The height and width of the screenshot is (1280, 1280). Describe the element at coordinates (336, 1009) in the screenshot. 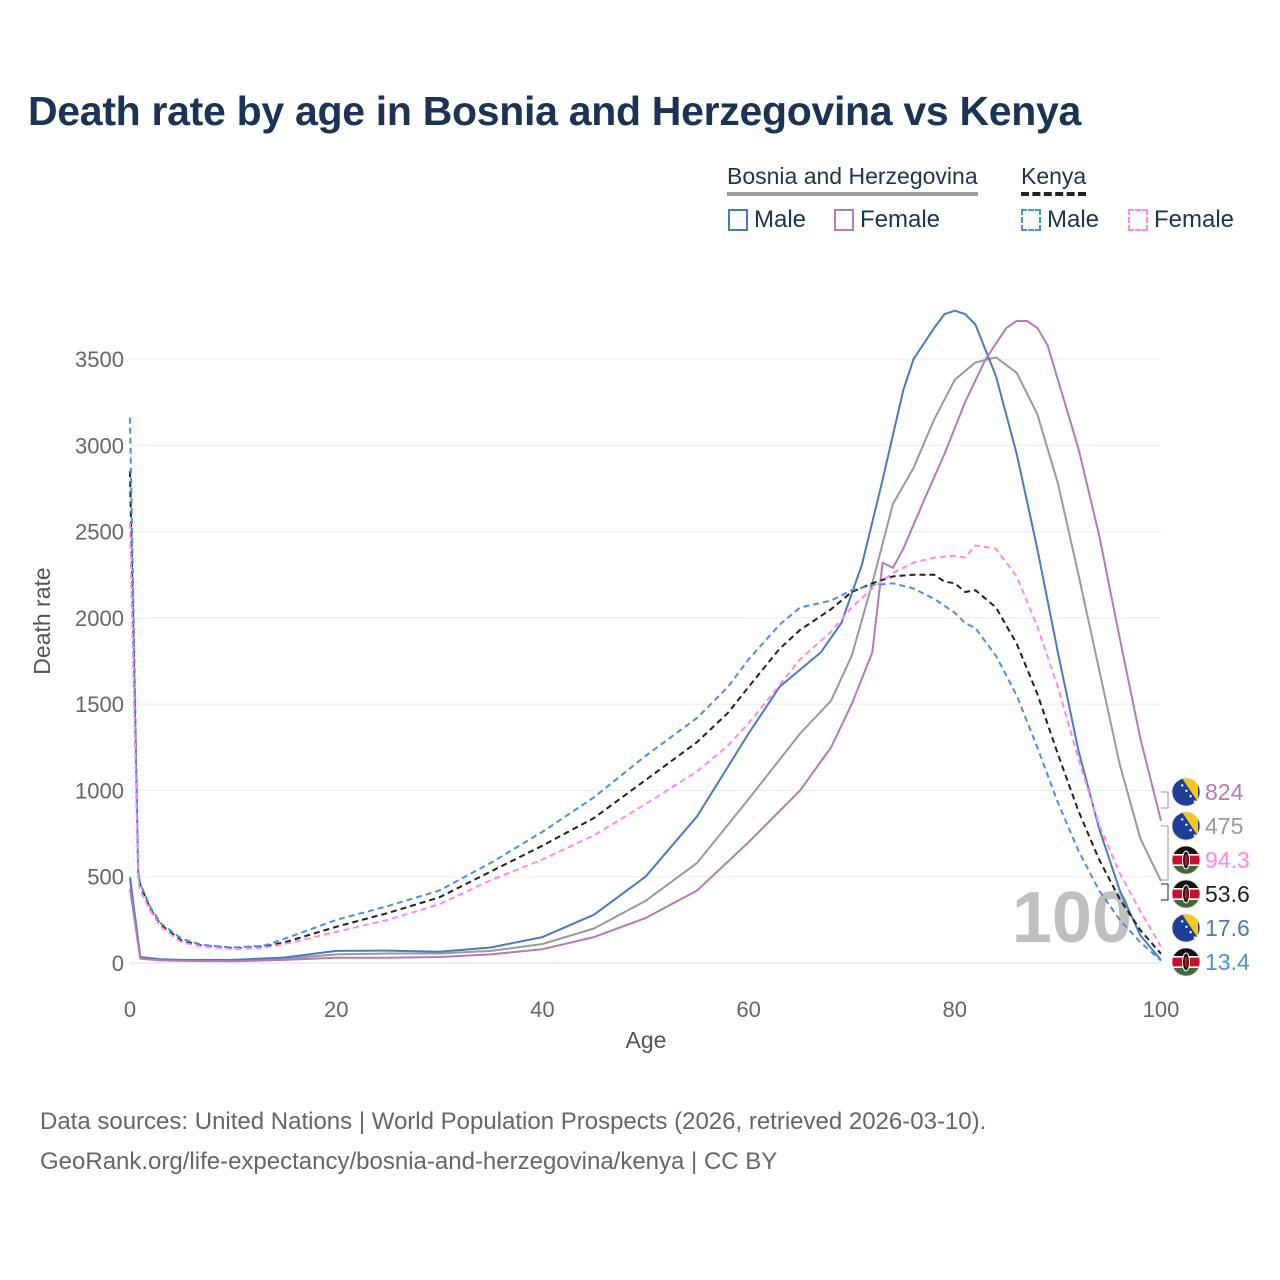

I see `x-tick-label: 20` at that location.